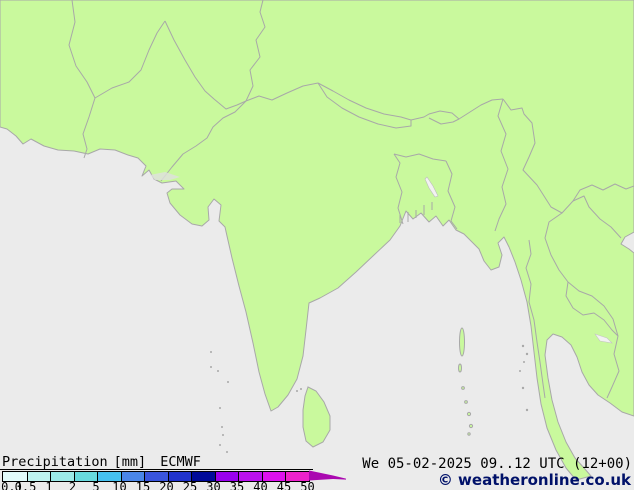 This screenshot has height=490, width=634. What do you see at coordinates (431, 187) in the screenshot?
I see `delta-river` at bounding box center [431, 187].